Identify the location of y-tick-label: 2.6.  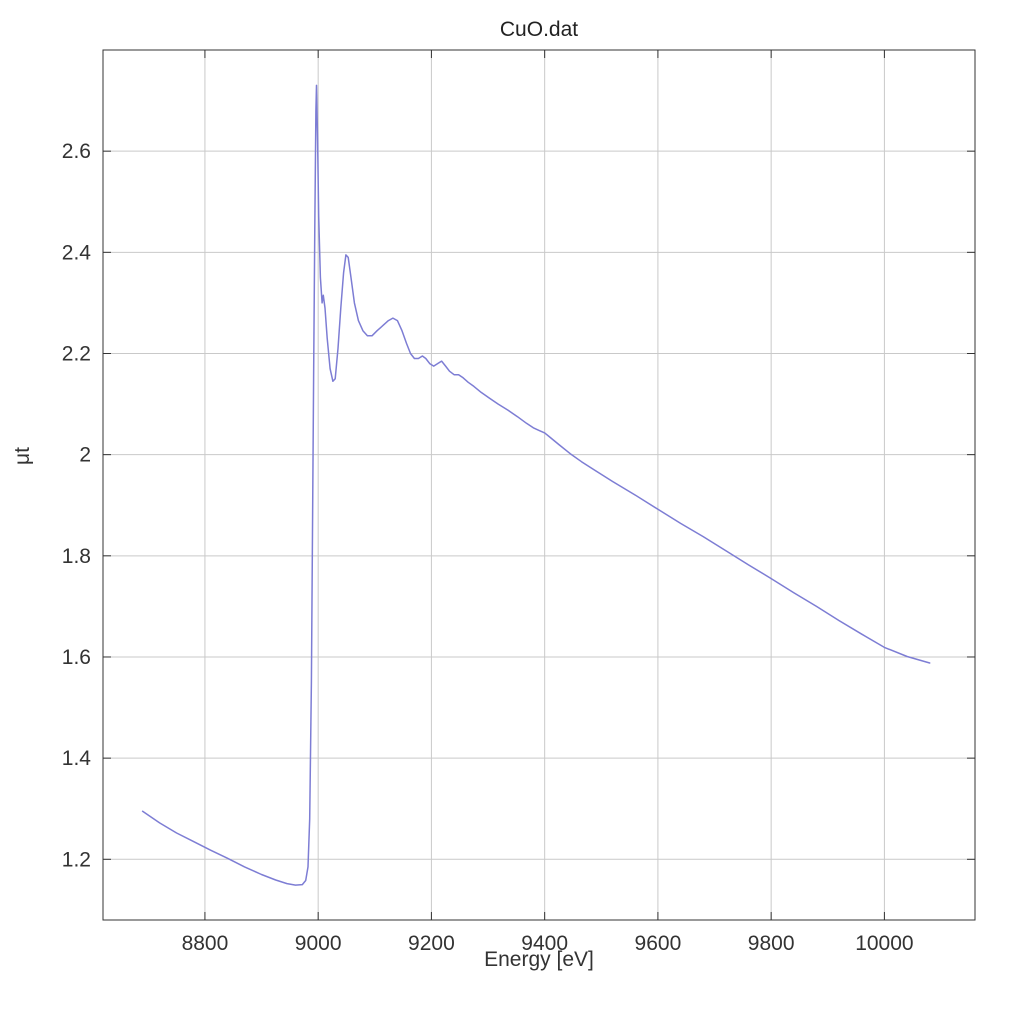
(76, 151).